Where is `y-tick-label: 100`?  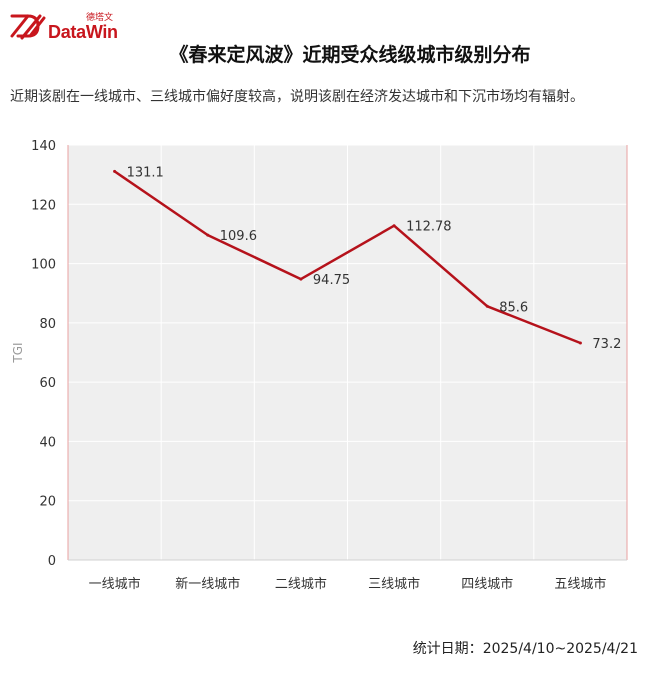 y-tick-label: 100 is located at coordinates (43, 265).